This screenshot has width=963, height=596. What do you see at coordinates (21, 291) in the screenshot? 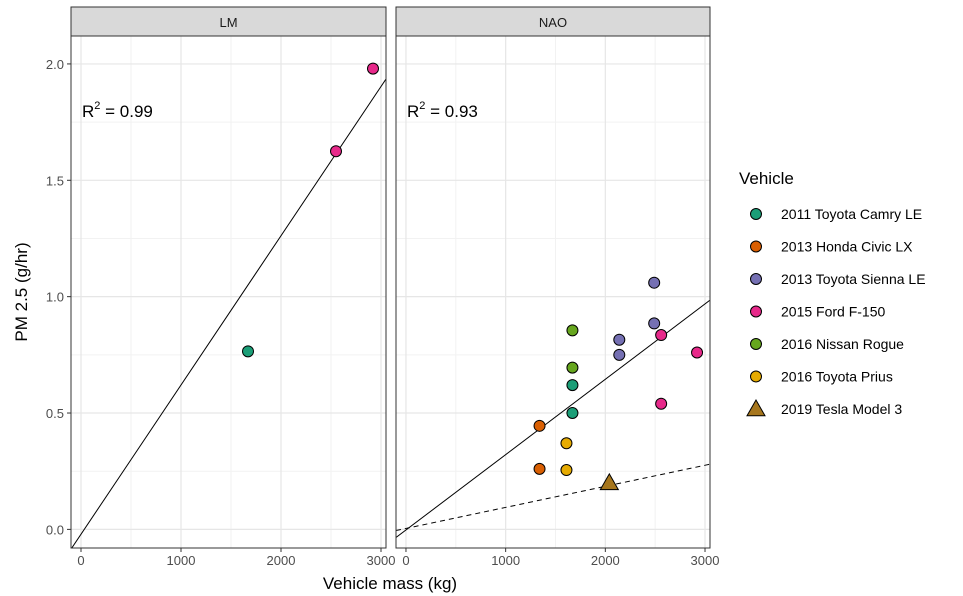
I see `y-axis-title: PM 2.5 (g/hr)` at bounding box center [21, 291].